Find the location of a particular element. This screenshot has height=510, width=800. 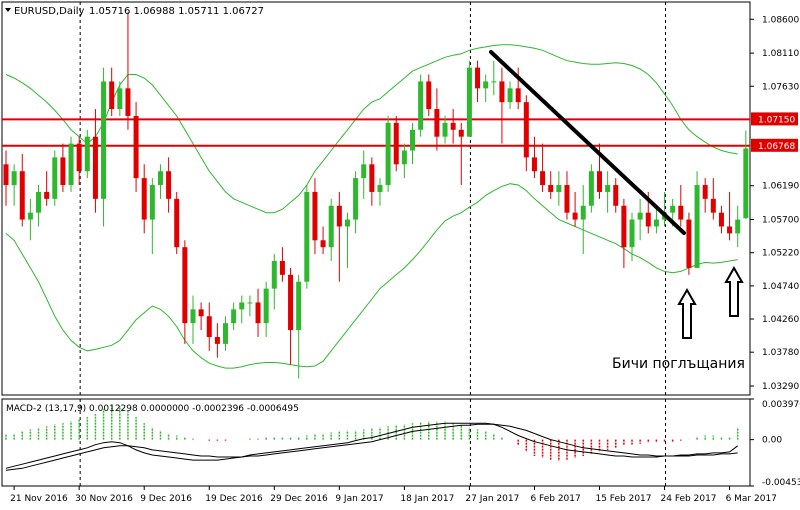

time-tick-label: 27 Jan 2017 is located at coordinates (492, 499).